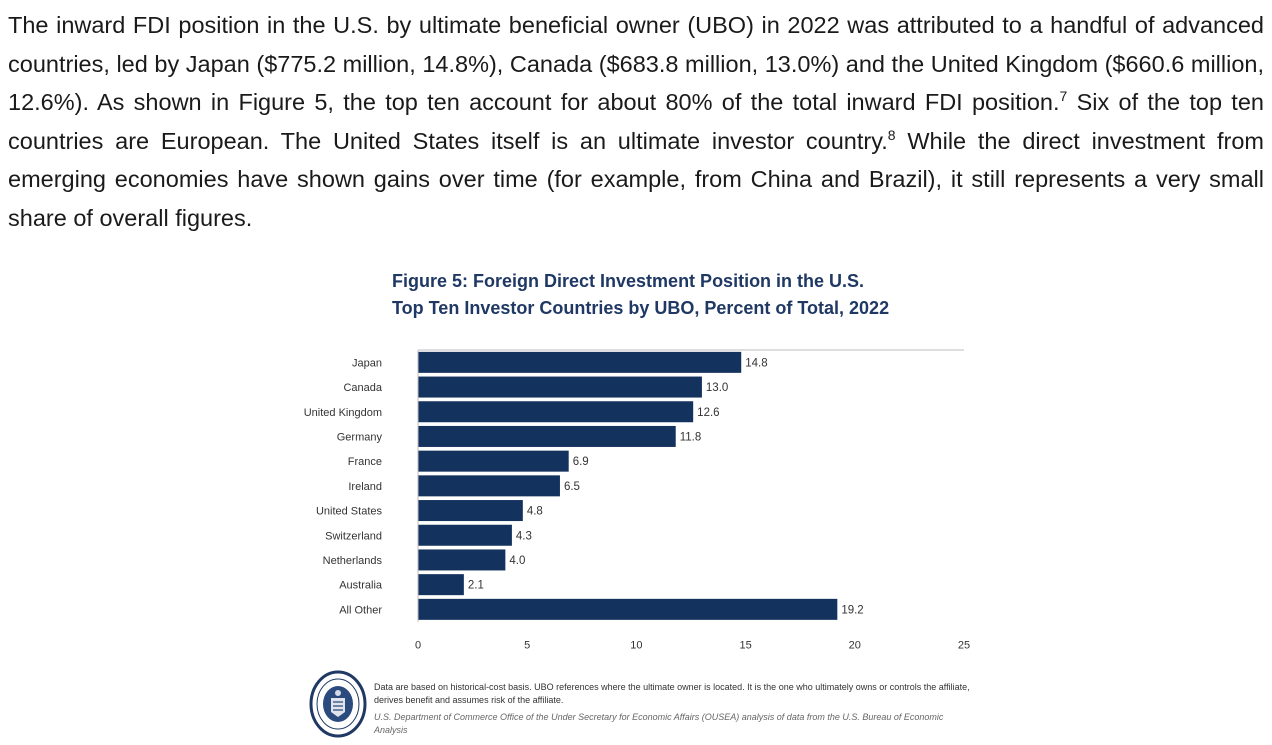 Image resolution: width=1272 pixels, height=745 pixels. Describe the element at coordinates (717, 388) in the screenshot. I see `data-label: 13.0` at that location.